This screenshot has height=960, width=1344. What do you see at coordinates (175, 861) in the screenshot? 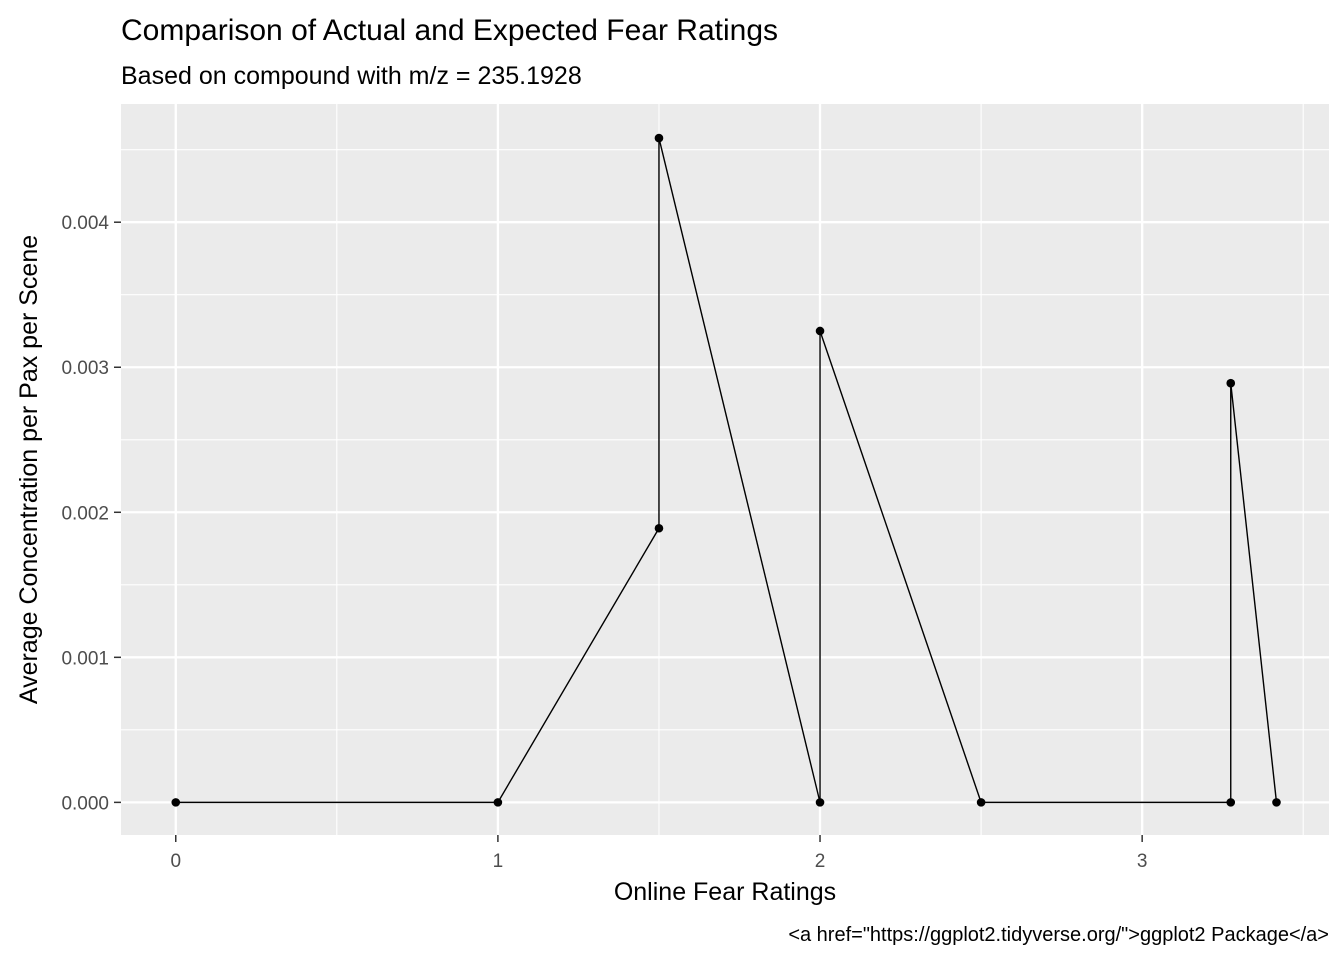
I see `x-tick-label: 0` at bounding box center [175, 861].